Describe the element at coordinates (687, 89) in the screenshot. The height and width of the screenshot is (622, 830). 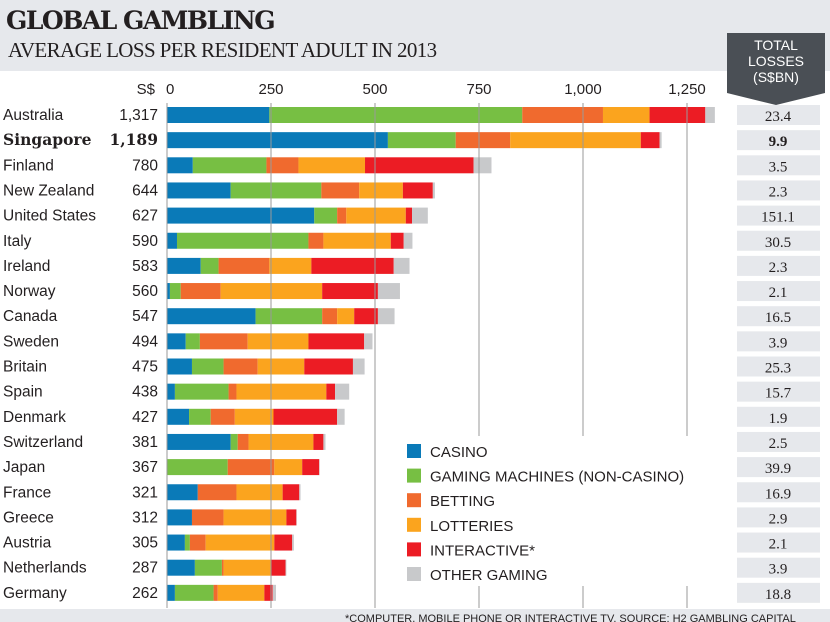
I see `x-tick-label: 1,250` at that location.